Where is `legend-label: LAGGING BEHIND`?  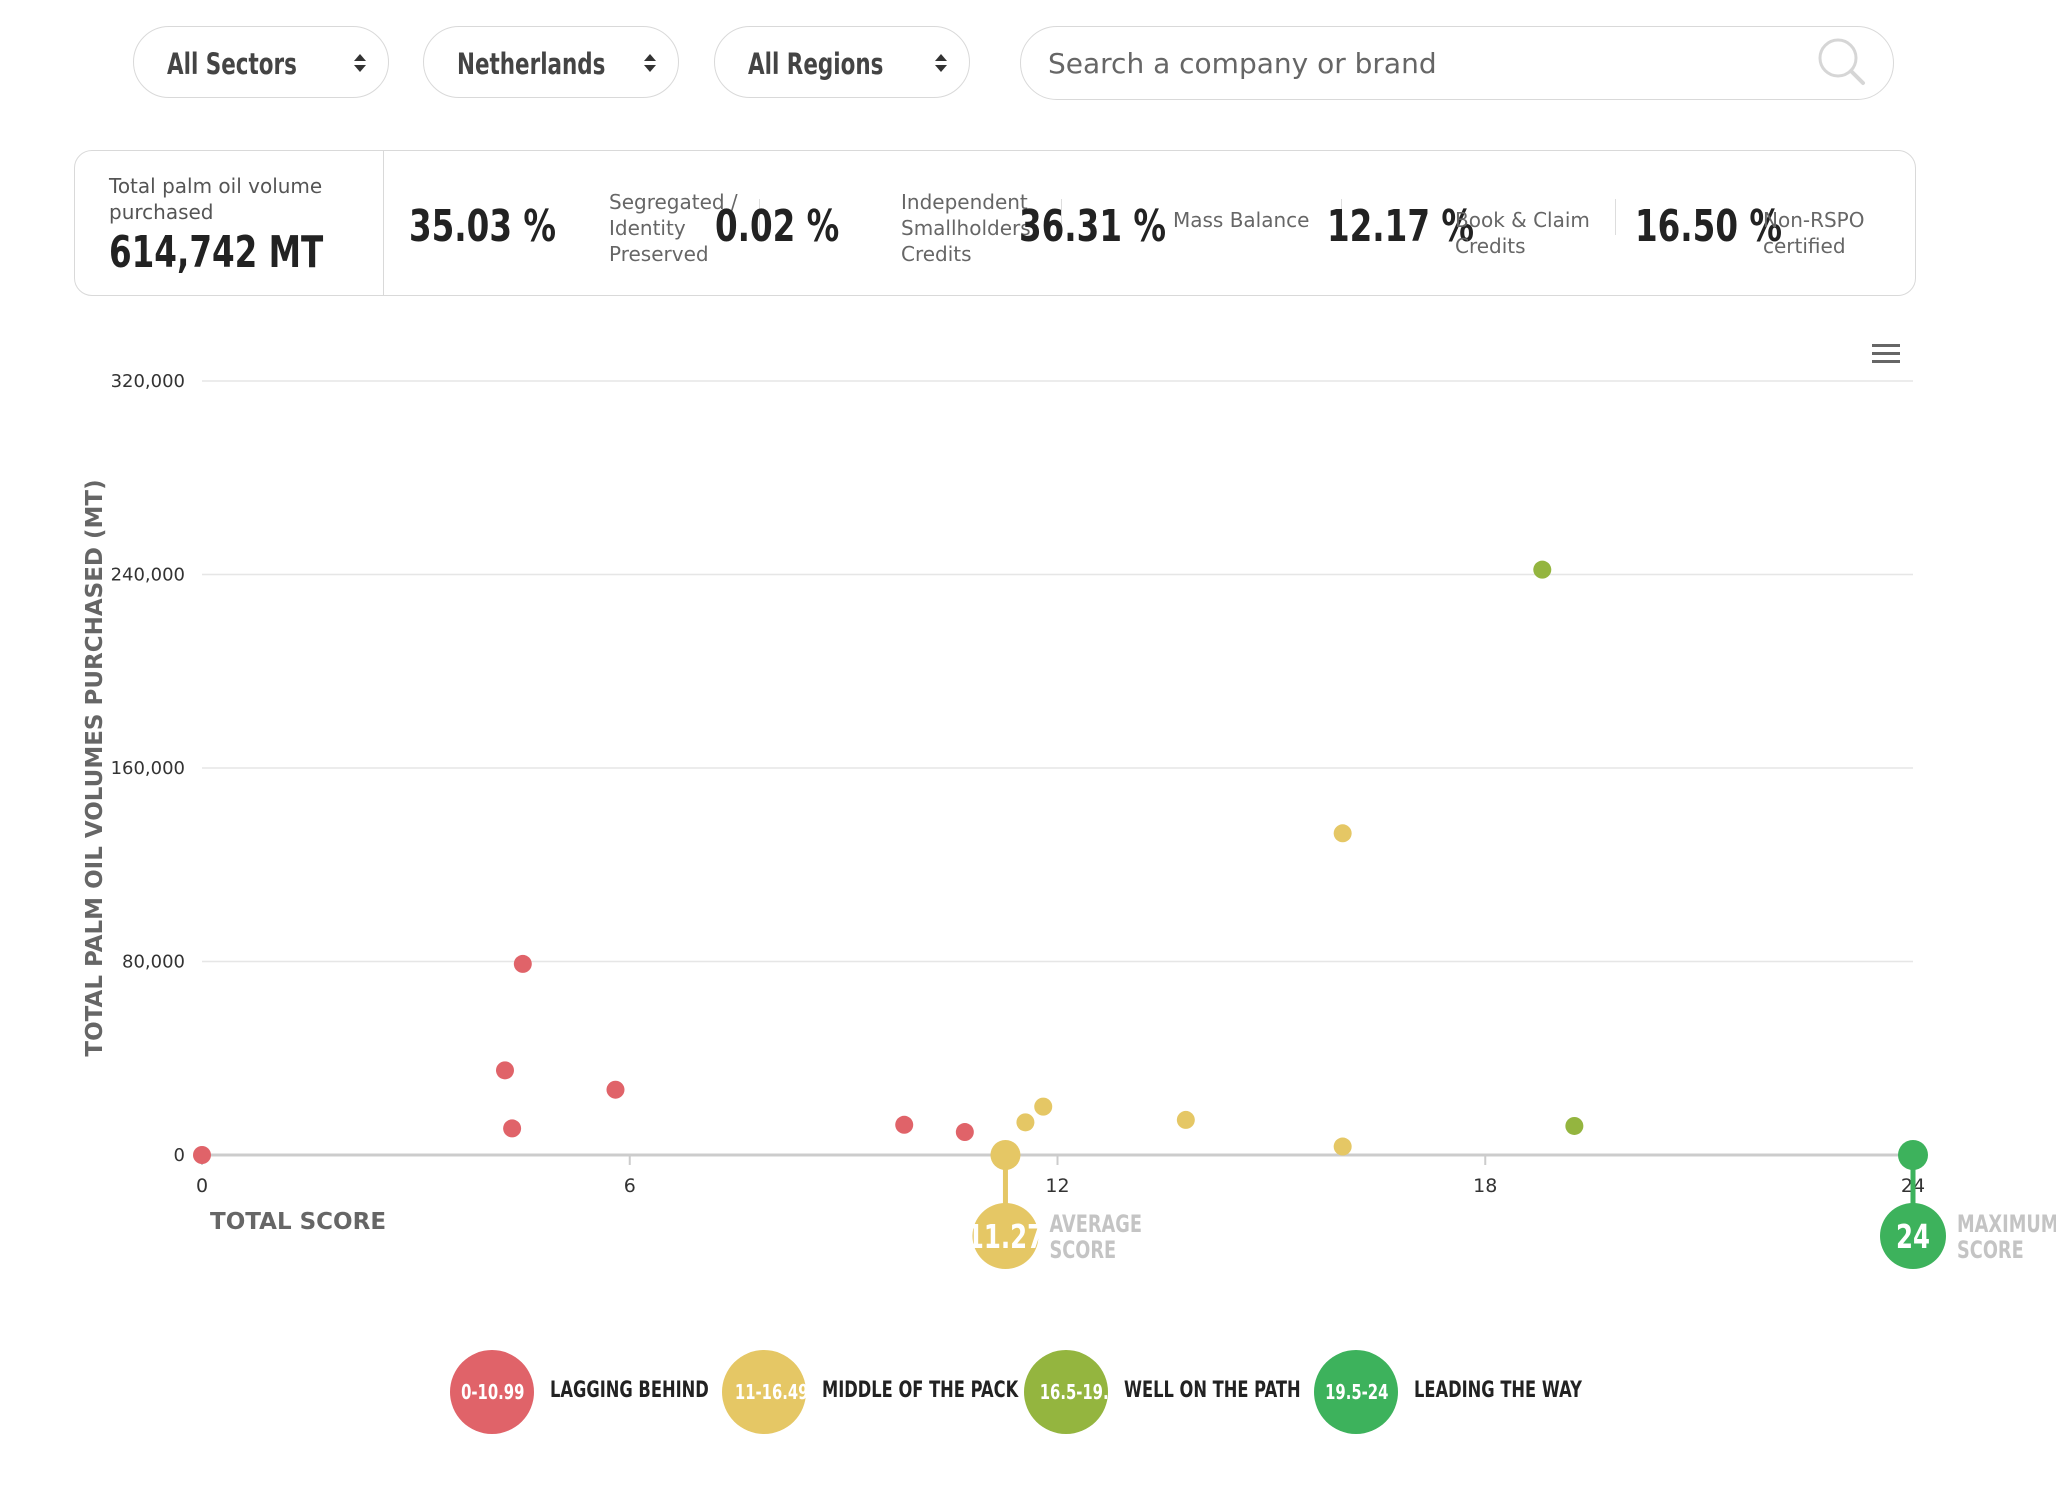
legend-label: LAGGING BEHIND is located at coordinates (629, 1390).